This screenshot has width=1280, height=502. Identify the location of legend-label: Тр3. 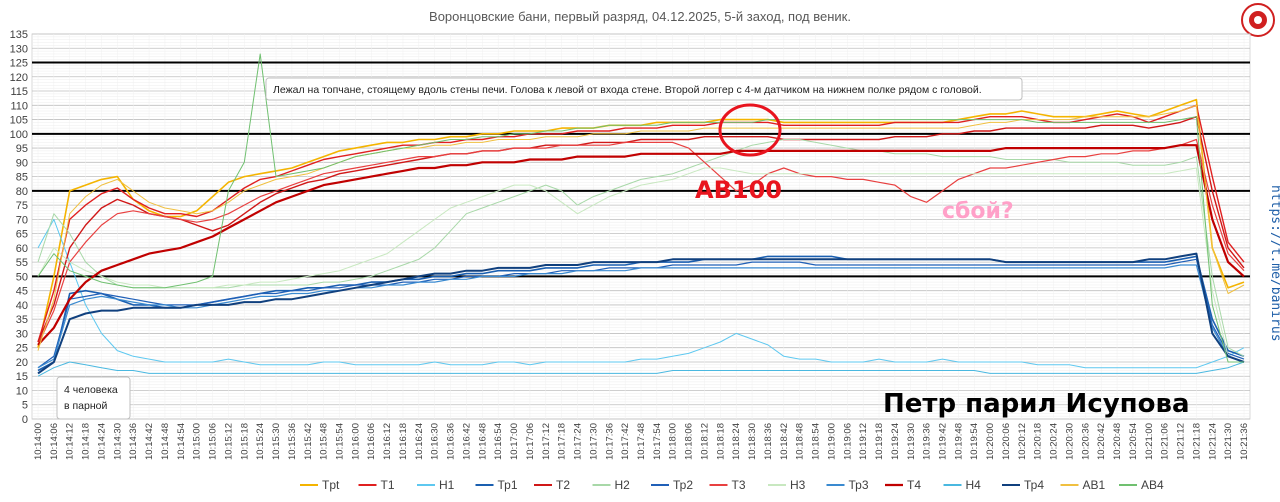
(859, 485).